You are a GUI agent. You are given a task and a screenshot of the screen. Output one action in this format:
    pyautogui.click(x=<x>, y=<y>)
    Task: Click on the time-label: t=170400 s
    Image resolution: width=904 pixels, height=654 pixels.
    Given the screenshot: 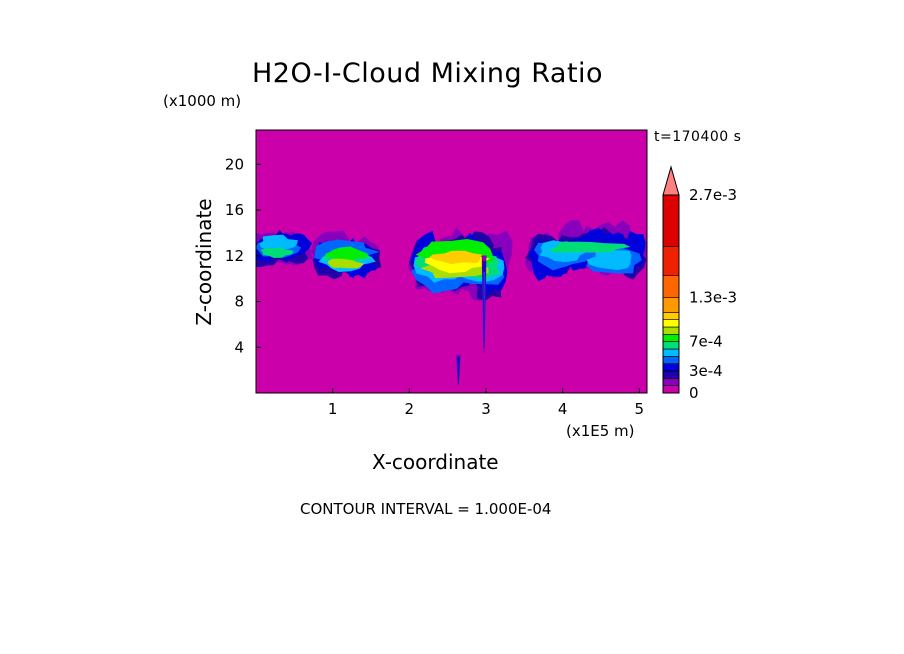 What is the action you would take?
    pyautogui.click(x=698, y=137)
    